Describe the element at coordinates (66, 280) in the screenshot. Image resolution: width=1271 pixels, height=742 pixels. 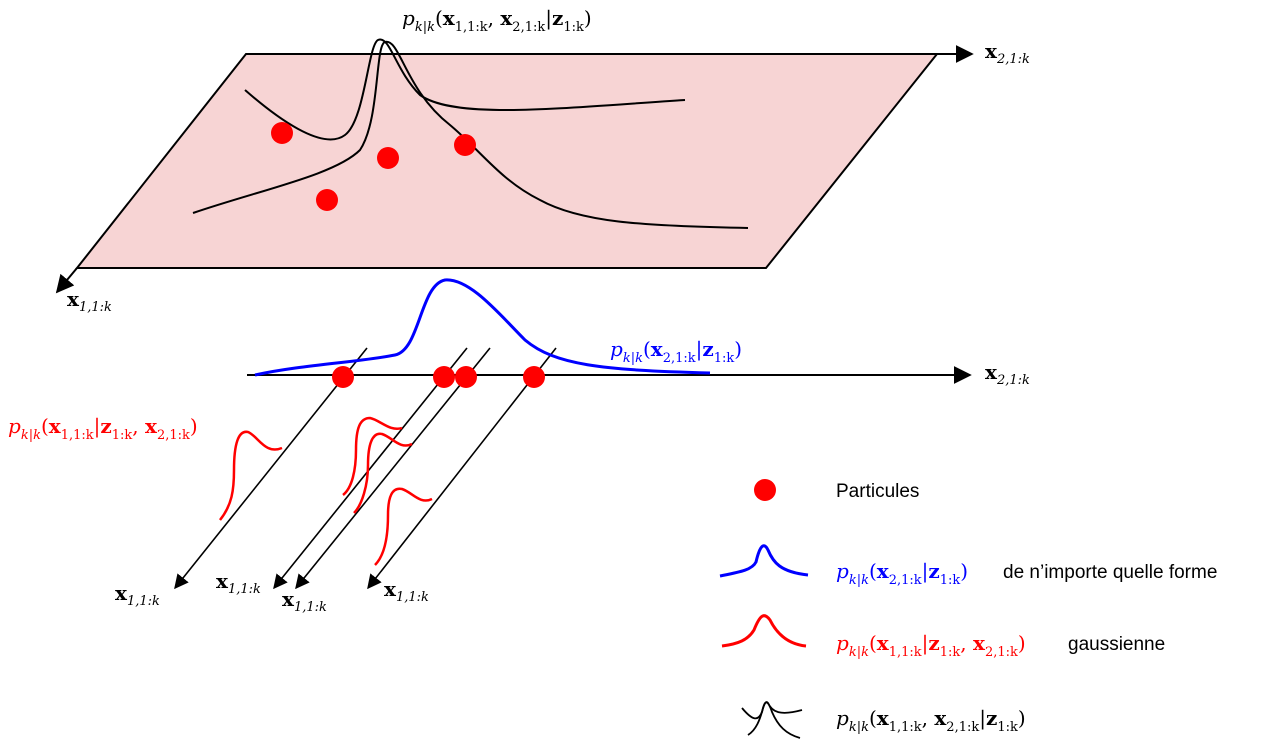
I see `axis-x1-top` at that location.